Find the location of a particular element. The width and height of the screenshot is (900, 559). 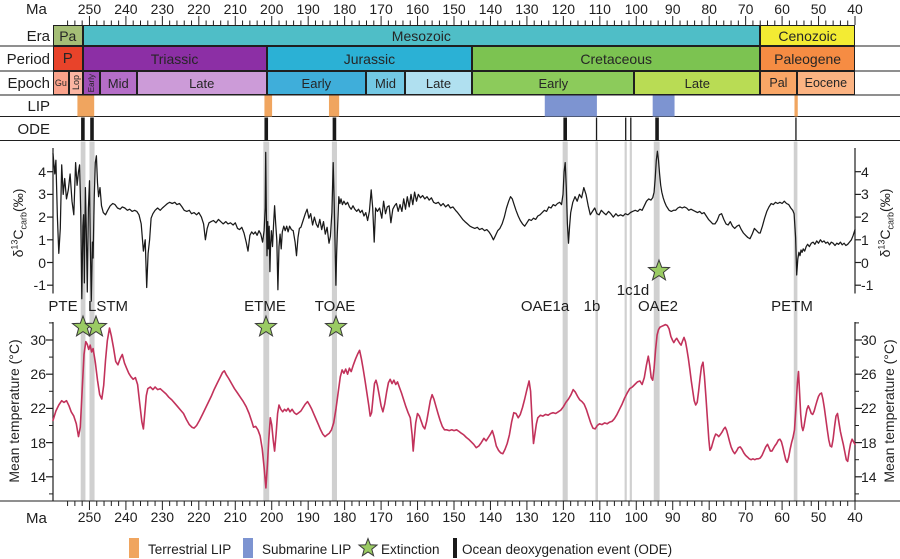

event-band-PETM is located at coordinates (795, 321).